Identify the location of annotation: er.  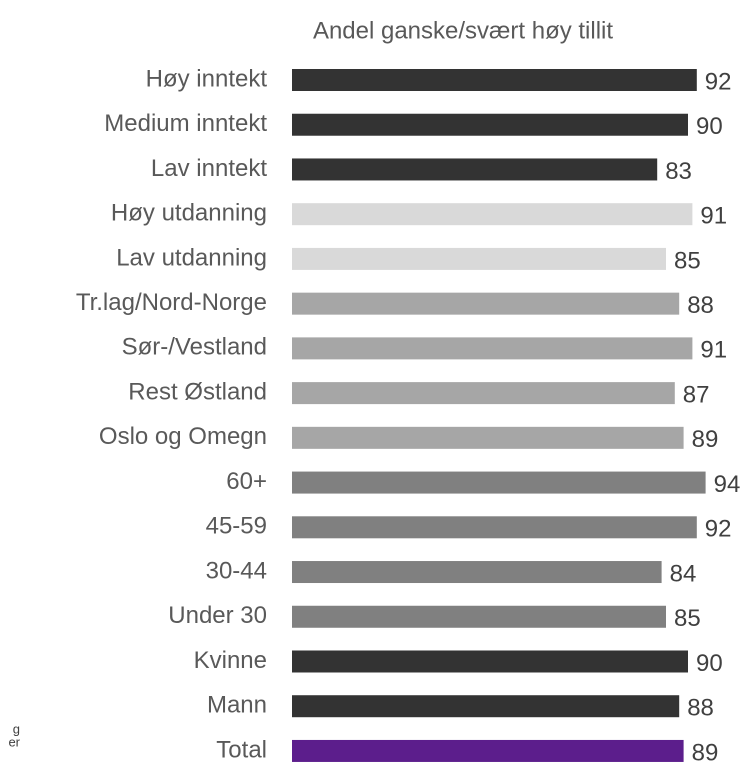
(14, 741).